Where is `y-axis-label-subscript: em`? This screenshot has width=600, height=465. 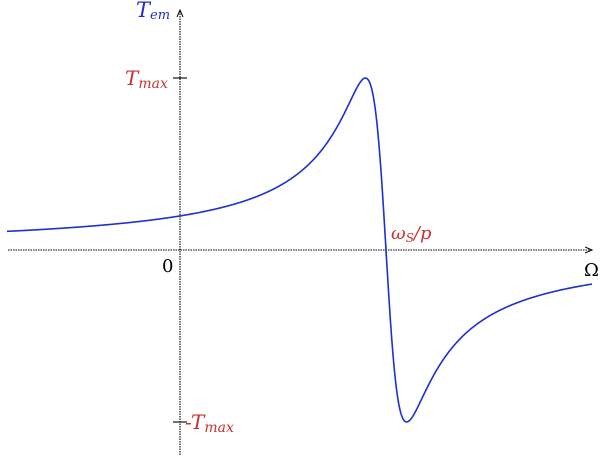
y-axis-label-subscript: em is located at coordinates (160, 15).